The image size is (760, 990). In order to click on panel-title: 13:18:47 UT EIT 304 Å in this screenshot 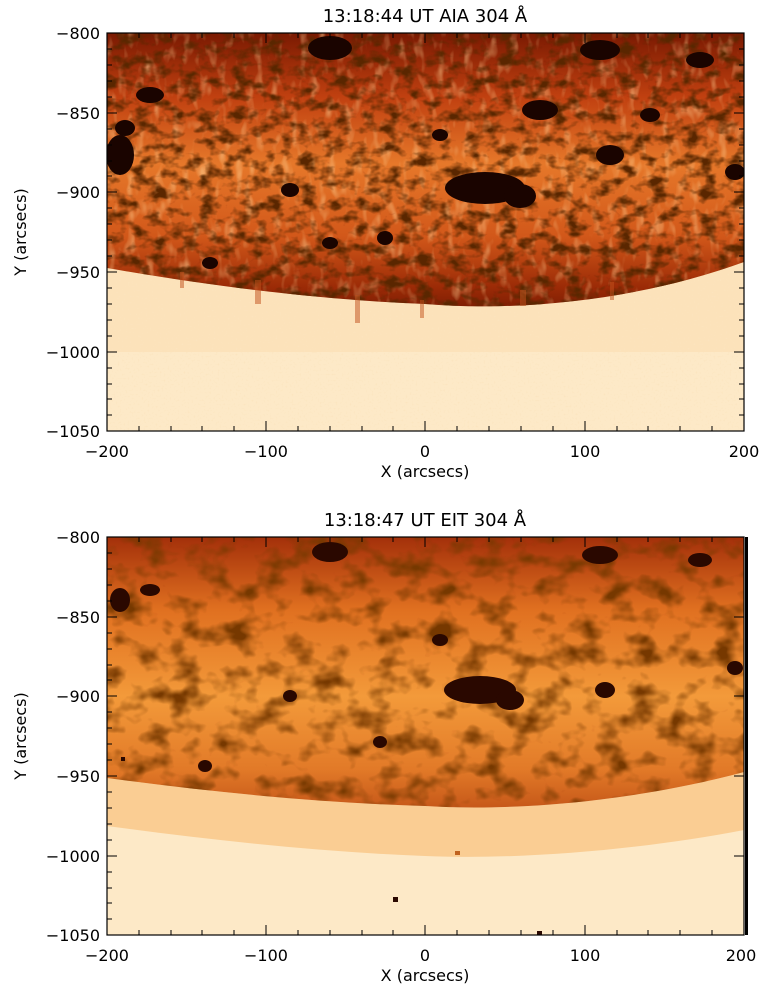, I will do `click(425, 520)`.